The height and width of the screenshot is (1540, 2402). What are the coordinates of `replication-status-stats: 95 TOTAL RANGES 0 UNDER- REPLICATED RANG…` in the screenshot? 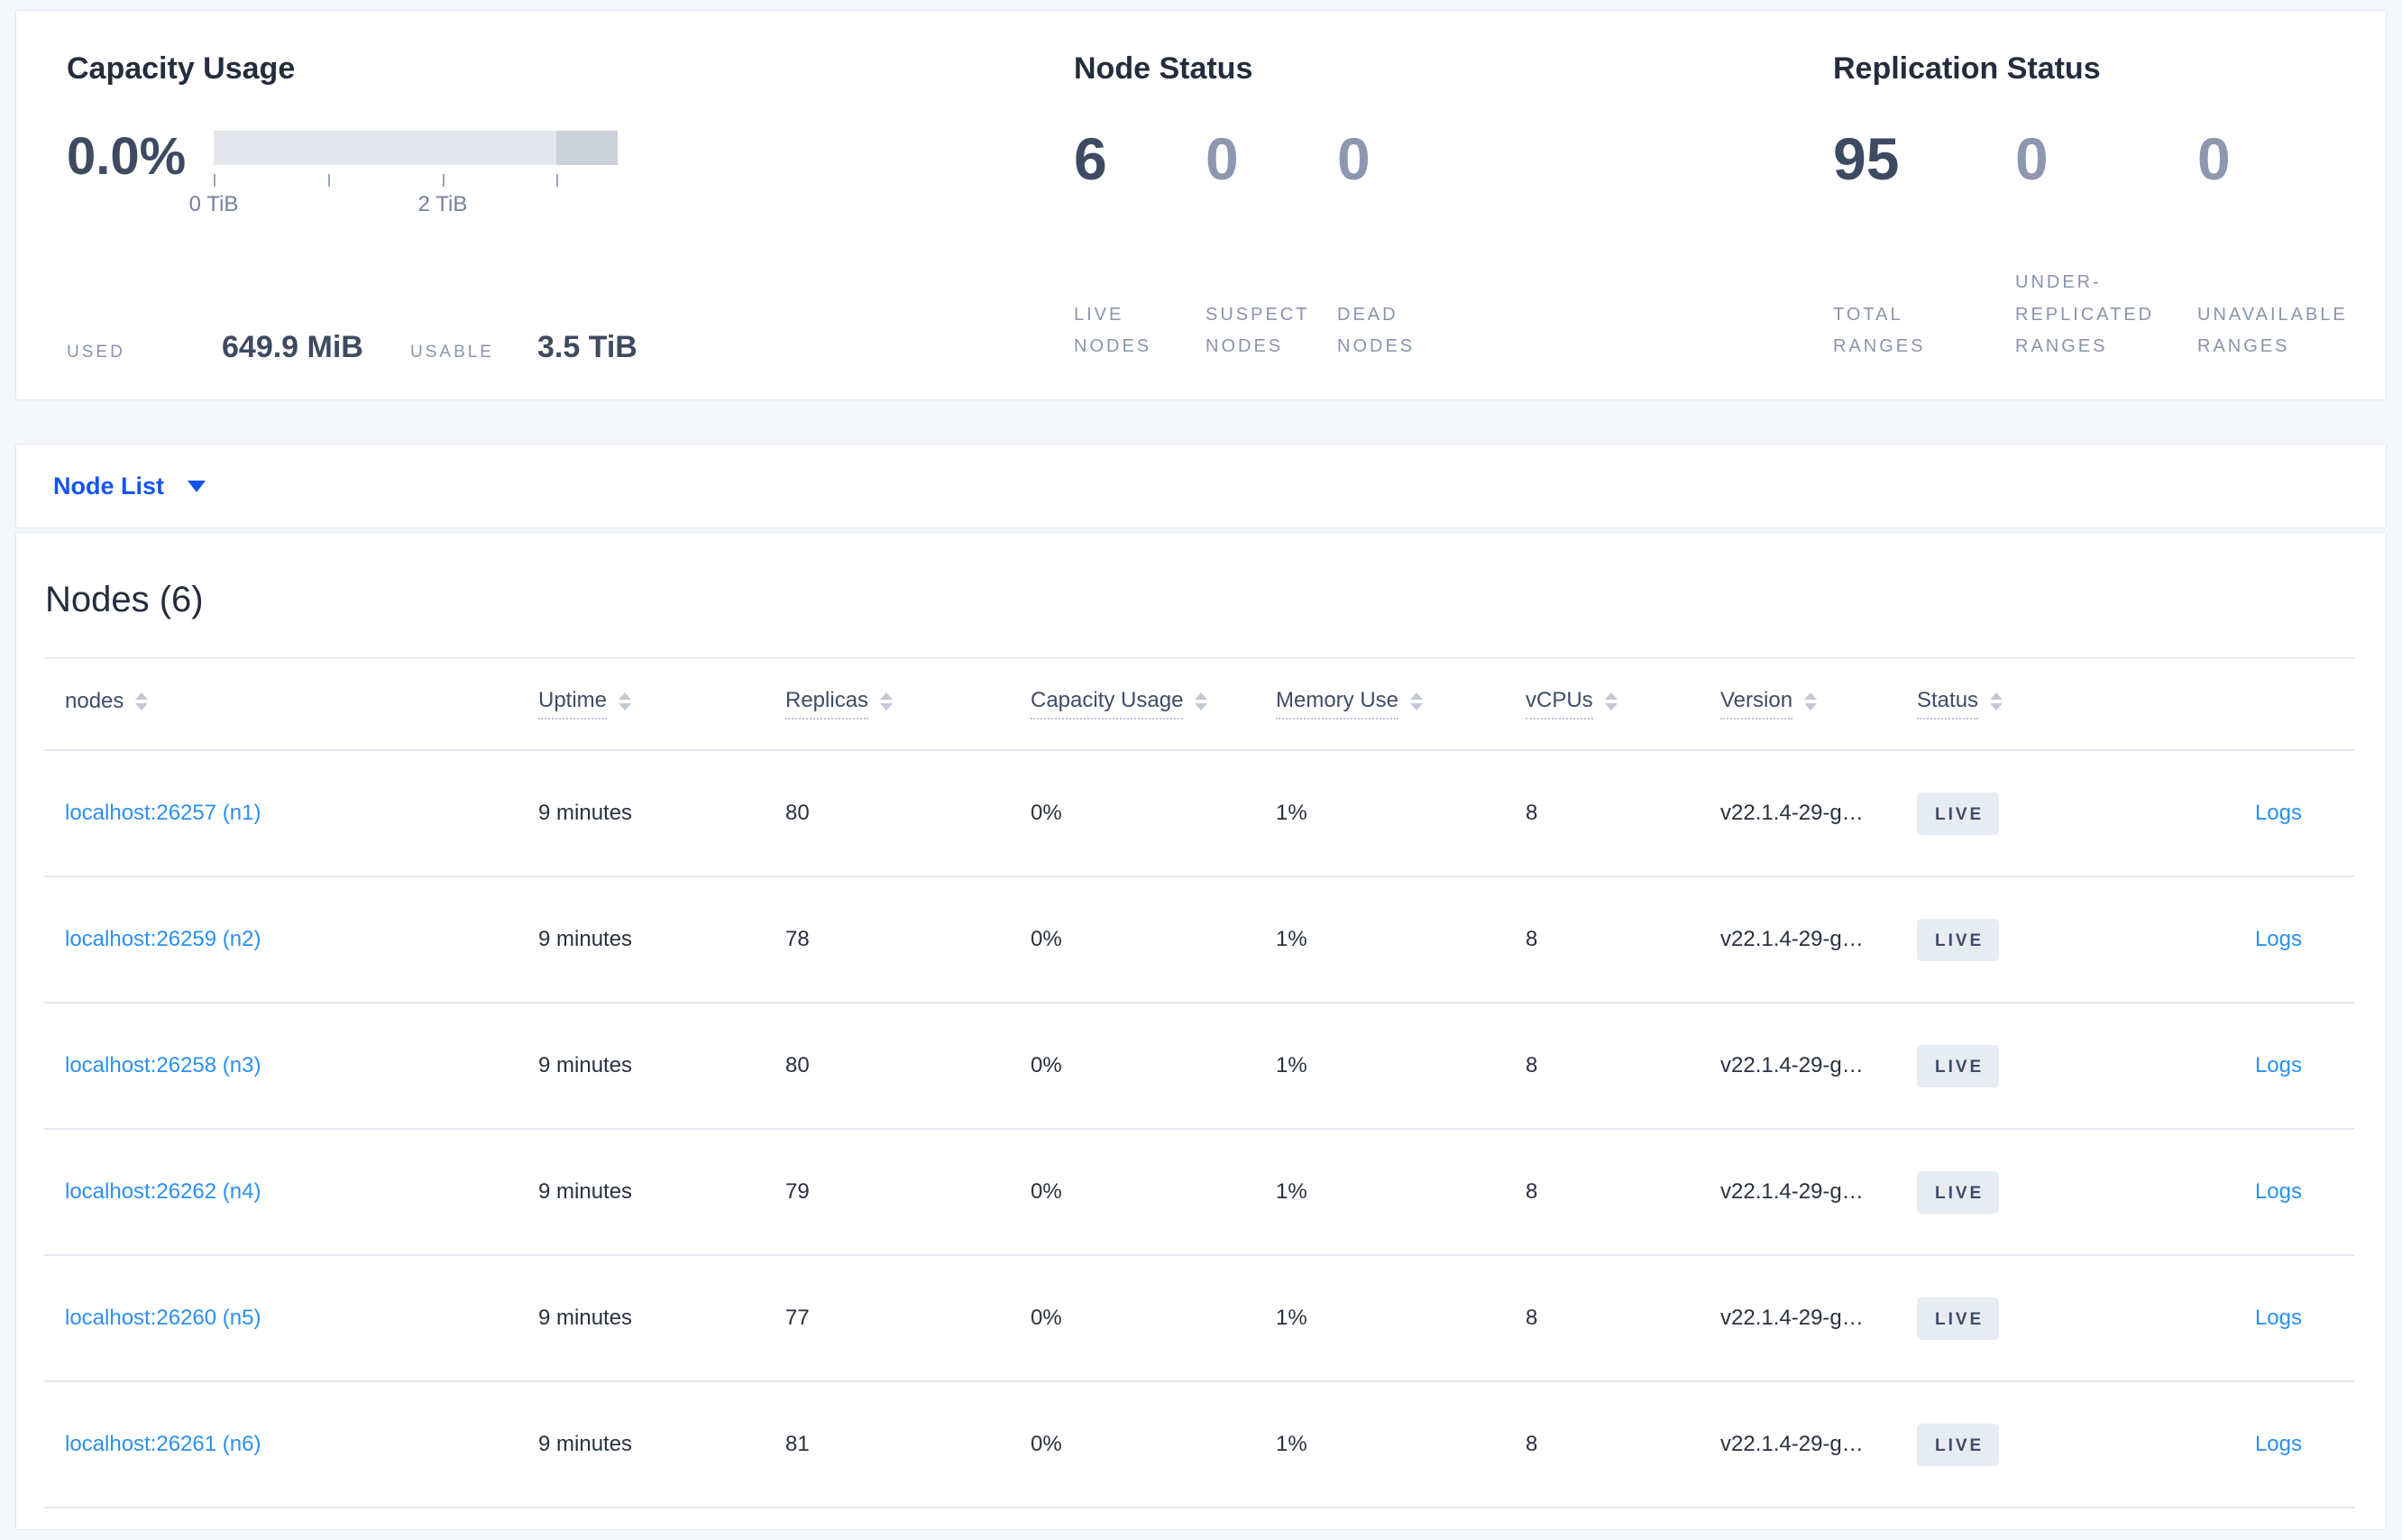 It's located at (2109, 246).